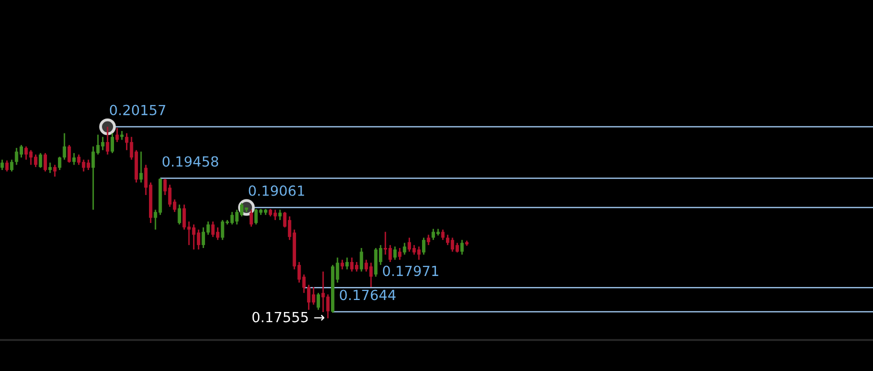  What do you see at coordinates (410, 271) in the screenshot?
I see `ref-line-label: 0.17971` at bounding box center [410, 271].